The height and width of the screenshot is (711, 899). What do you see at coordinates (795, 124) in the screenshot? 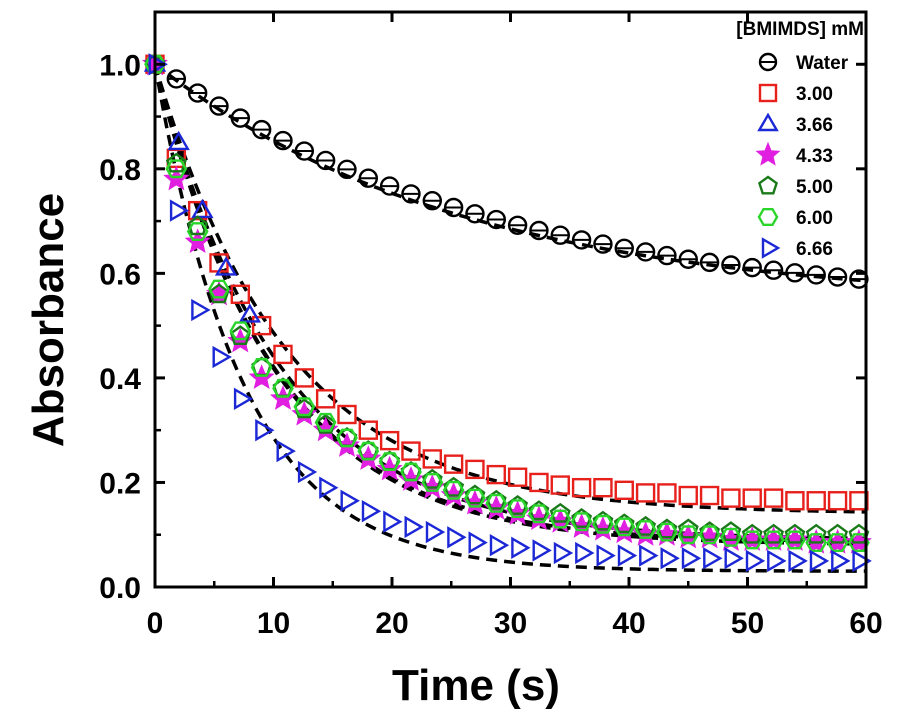
I see `legend-entry: 3.66` at bounding box center [795, 124].